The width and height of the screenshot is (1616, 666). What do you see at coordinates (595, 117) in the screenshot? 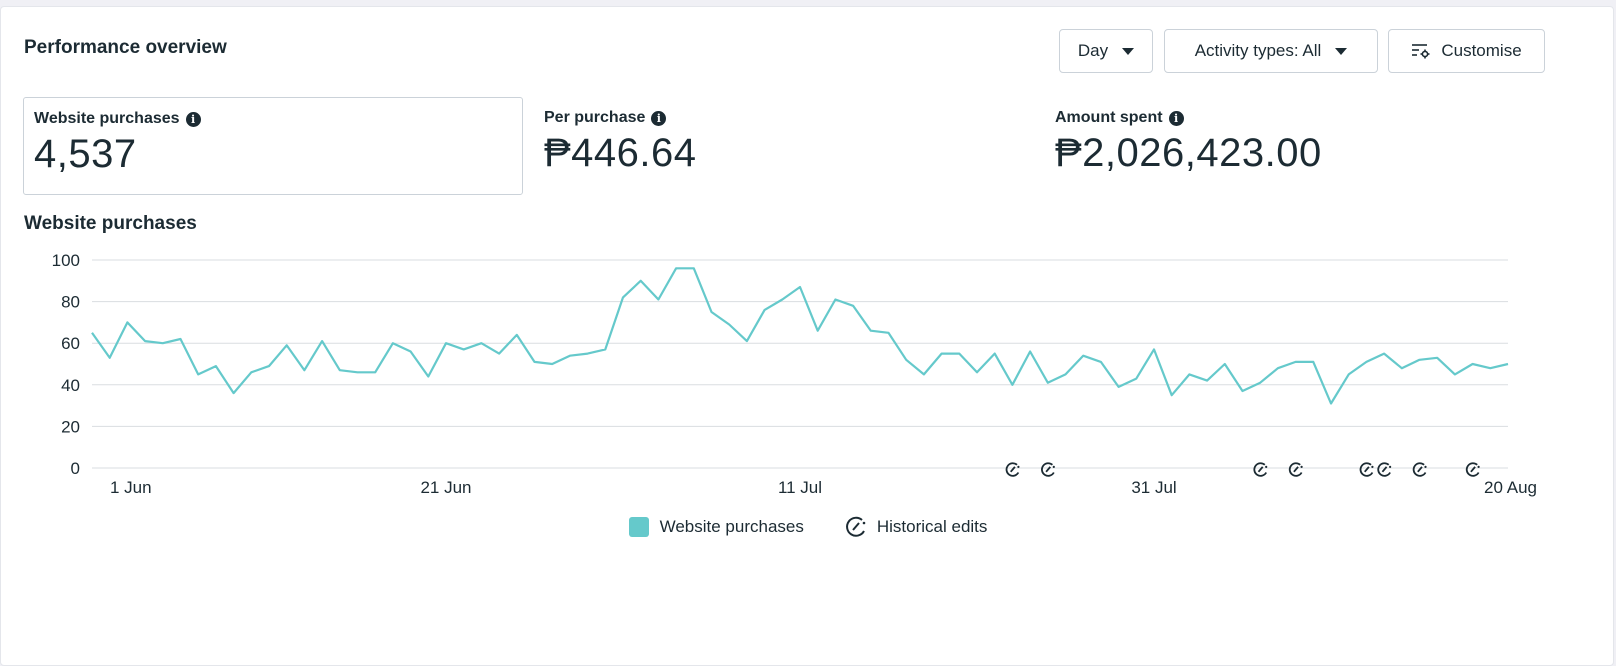
I see `metric-label: Per purchase` at bounding box center [595, 117].